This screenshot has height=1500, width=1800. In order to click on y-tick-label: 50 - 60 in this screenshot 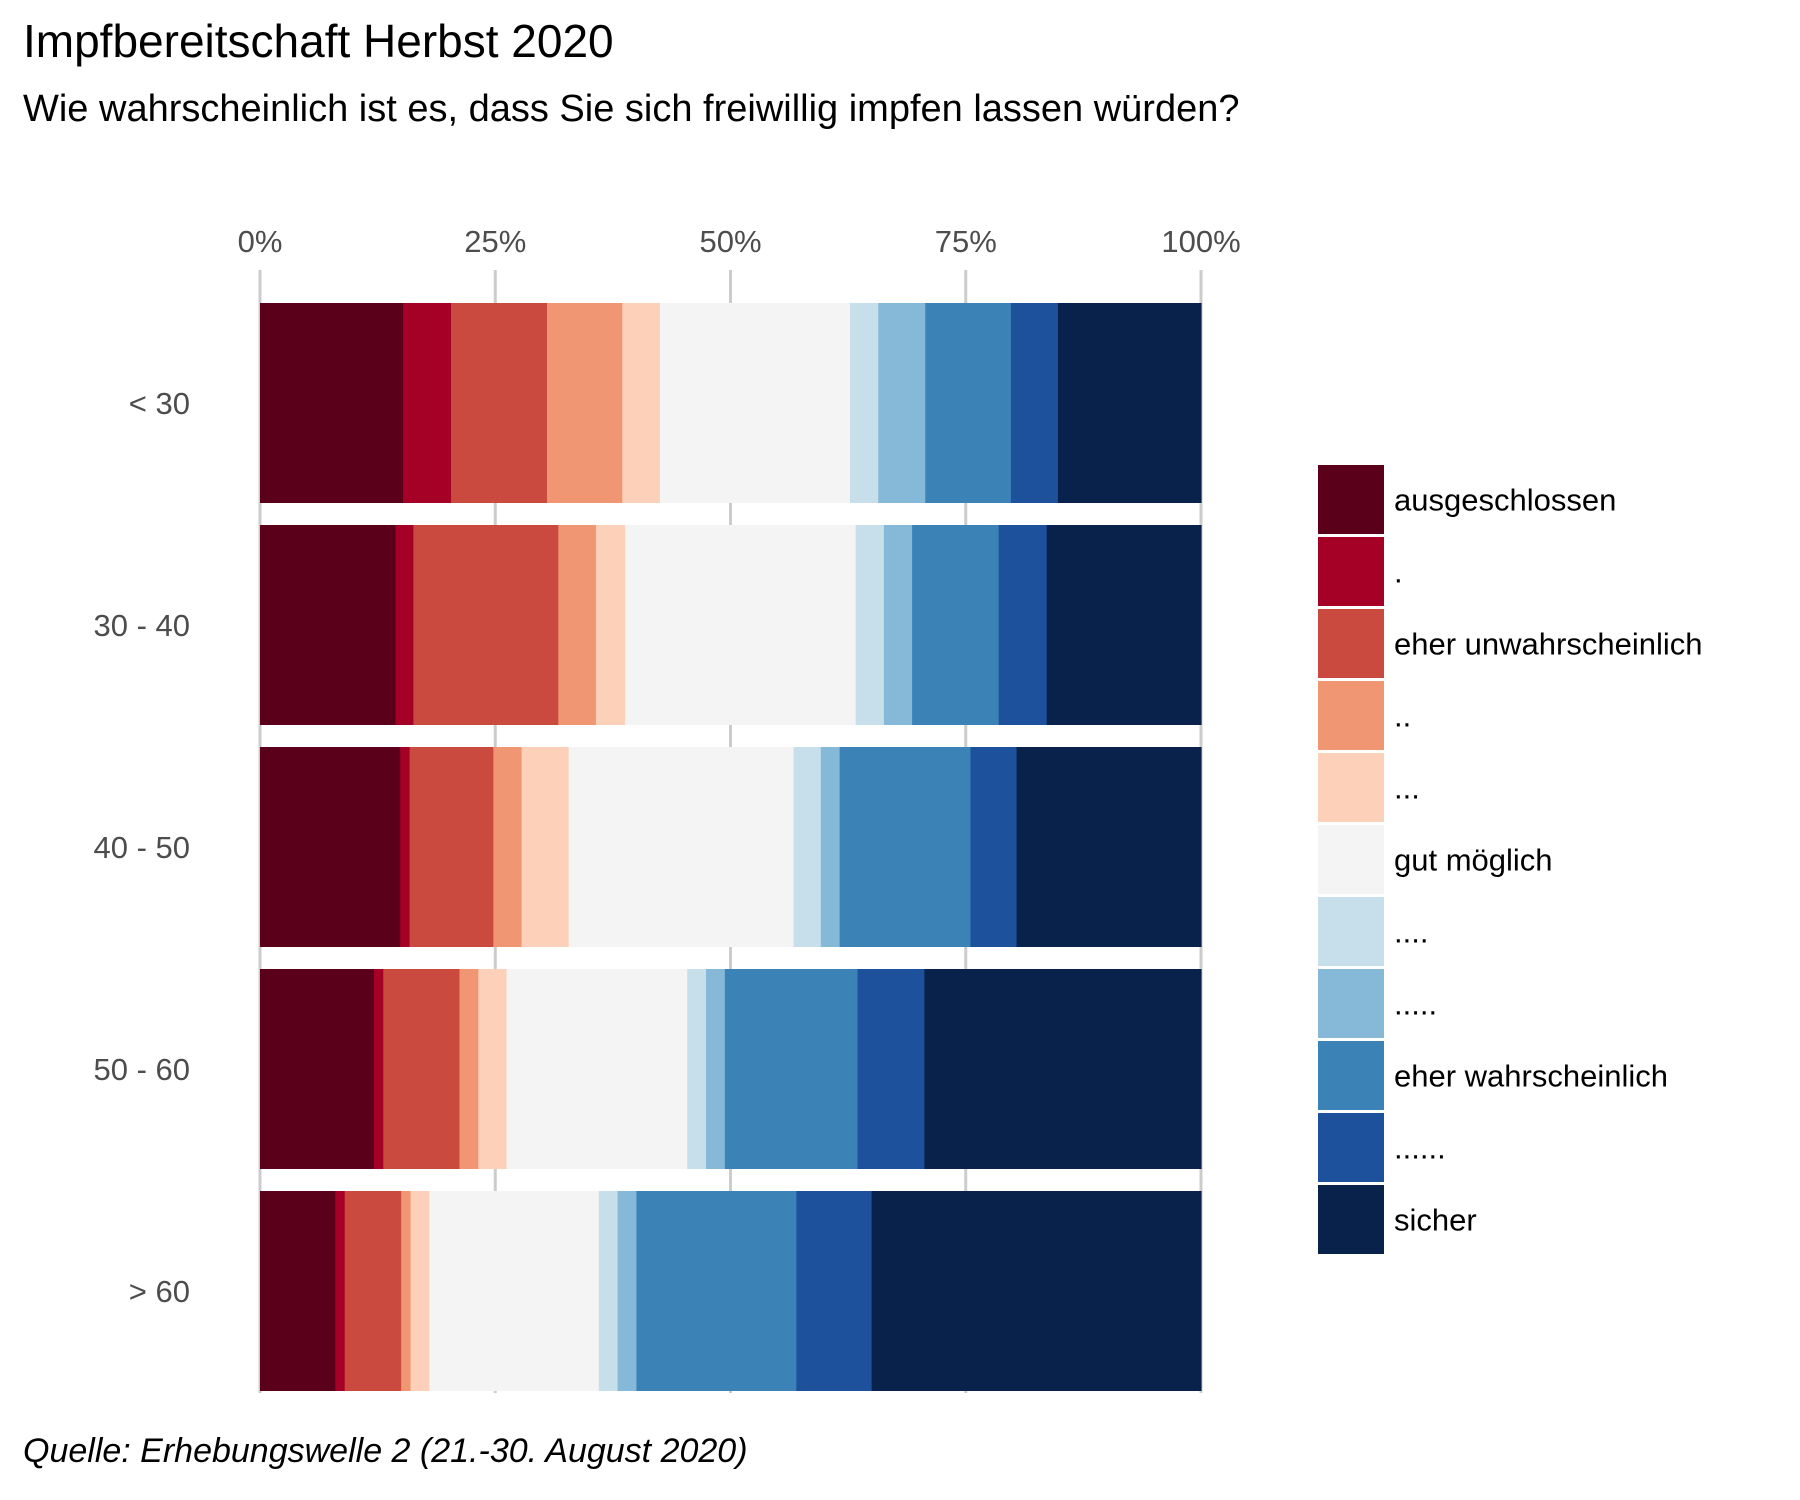, I will do `click(141, 1069)`.